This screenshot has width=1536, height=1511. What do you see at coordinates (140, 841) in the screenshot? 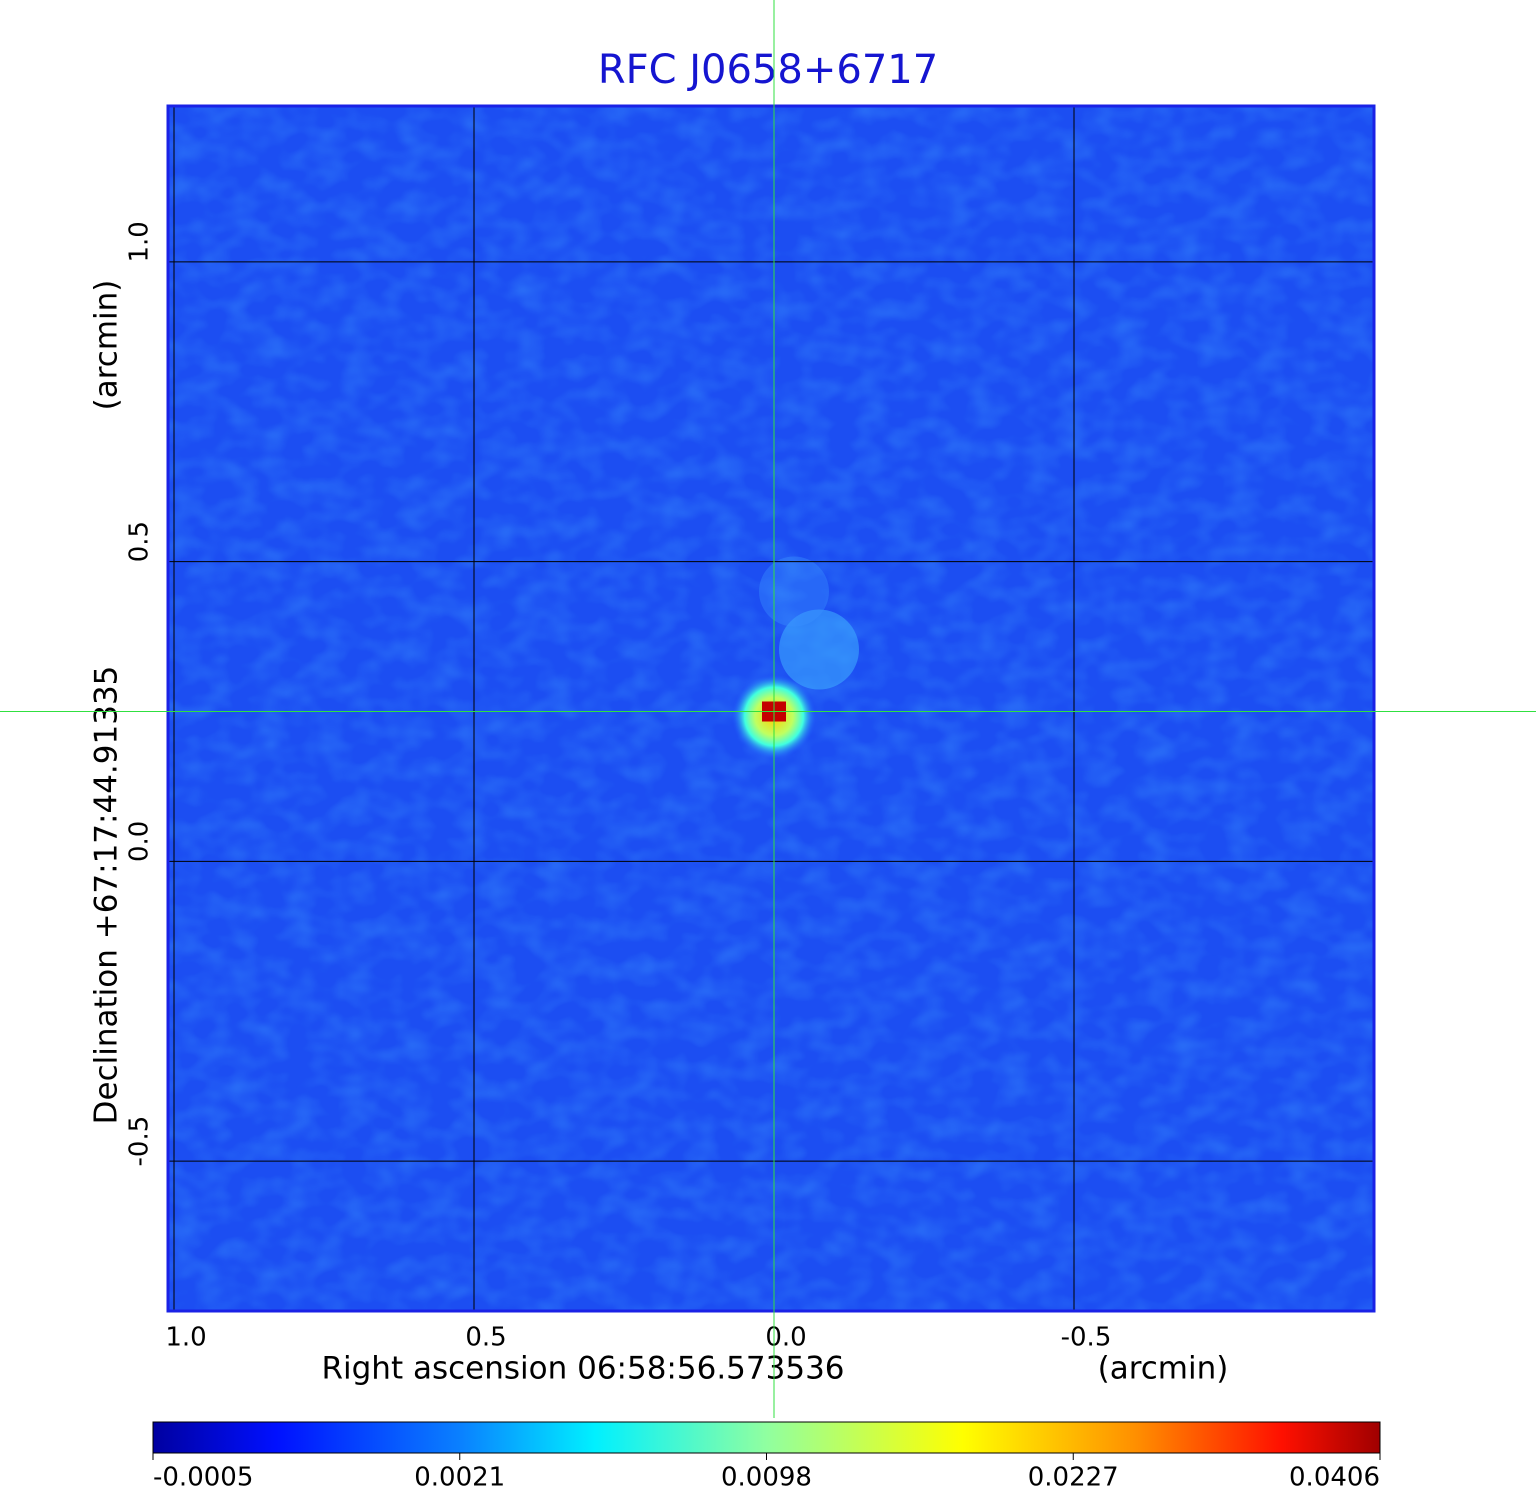
I see `y-tick-label: 0.0` at bounding box center [140, 841].